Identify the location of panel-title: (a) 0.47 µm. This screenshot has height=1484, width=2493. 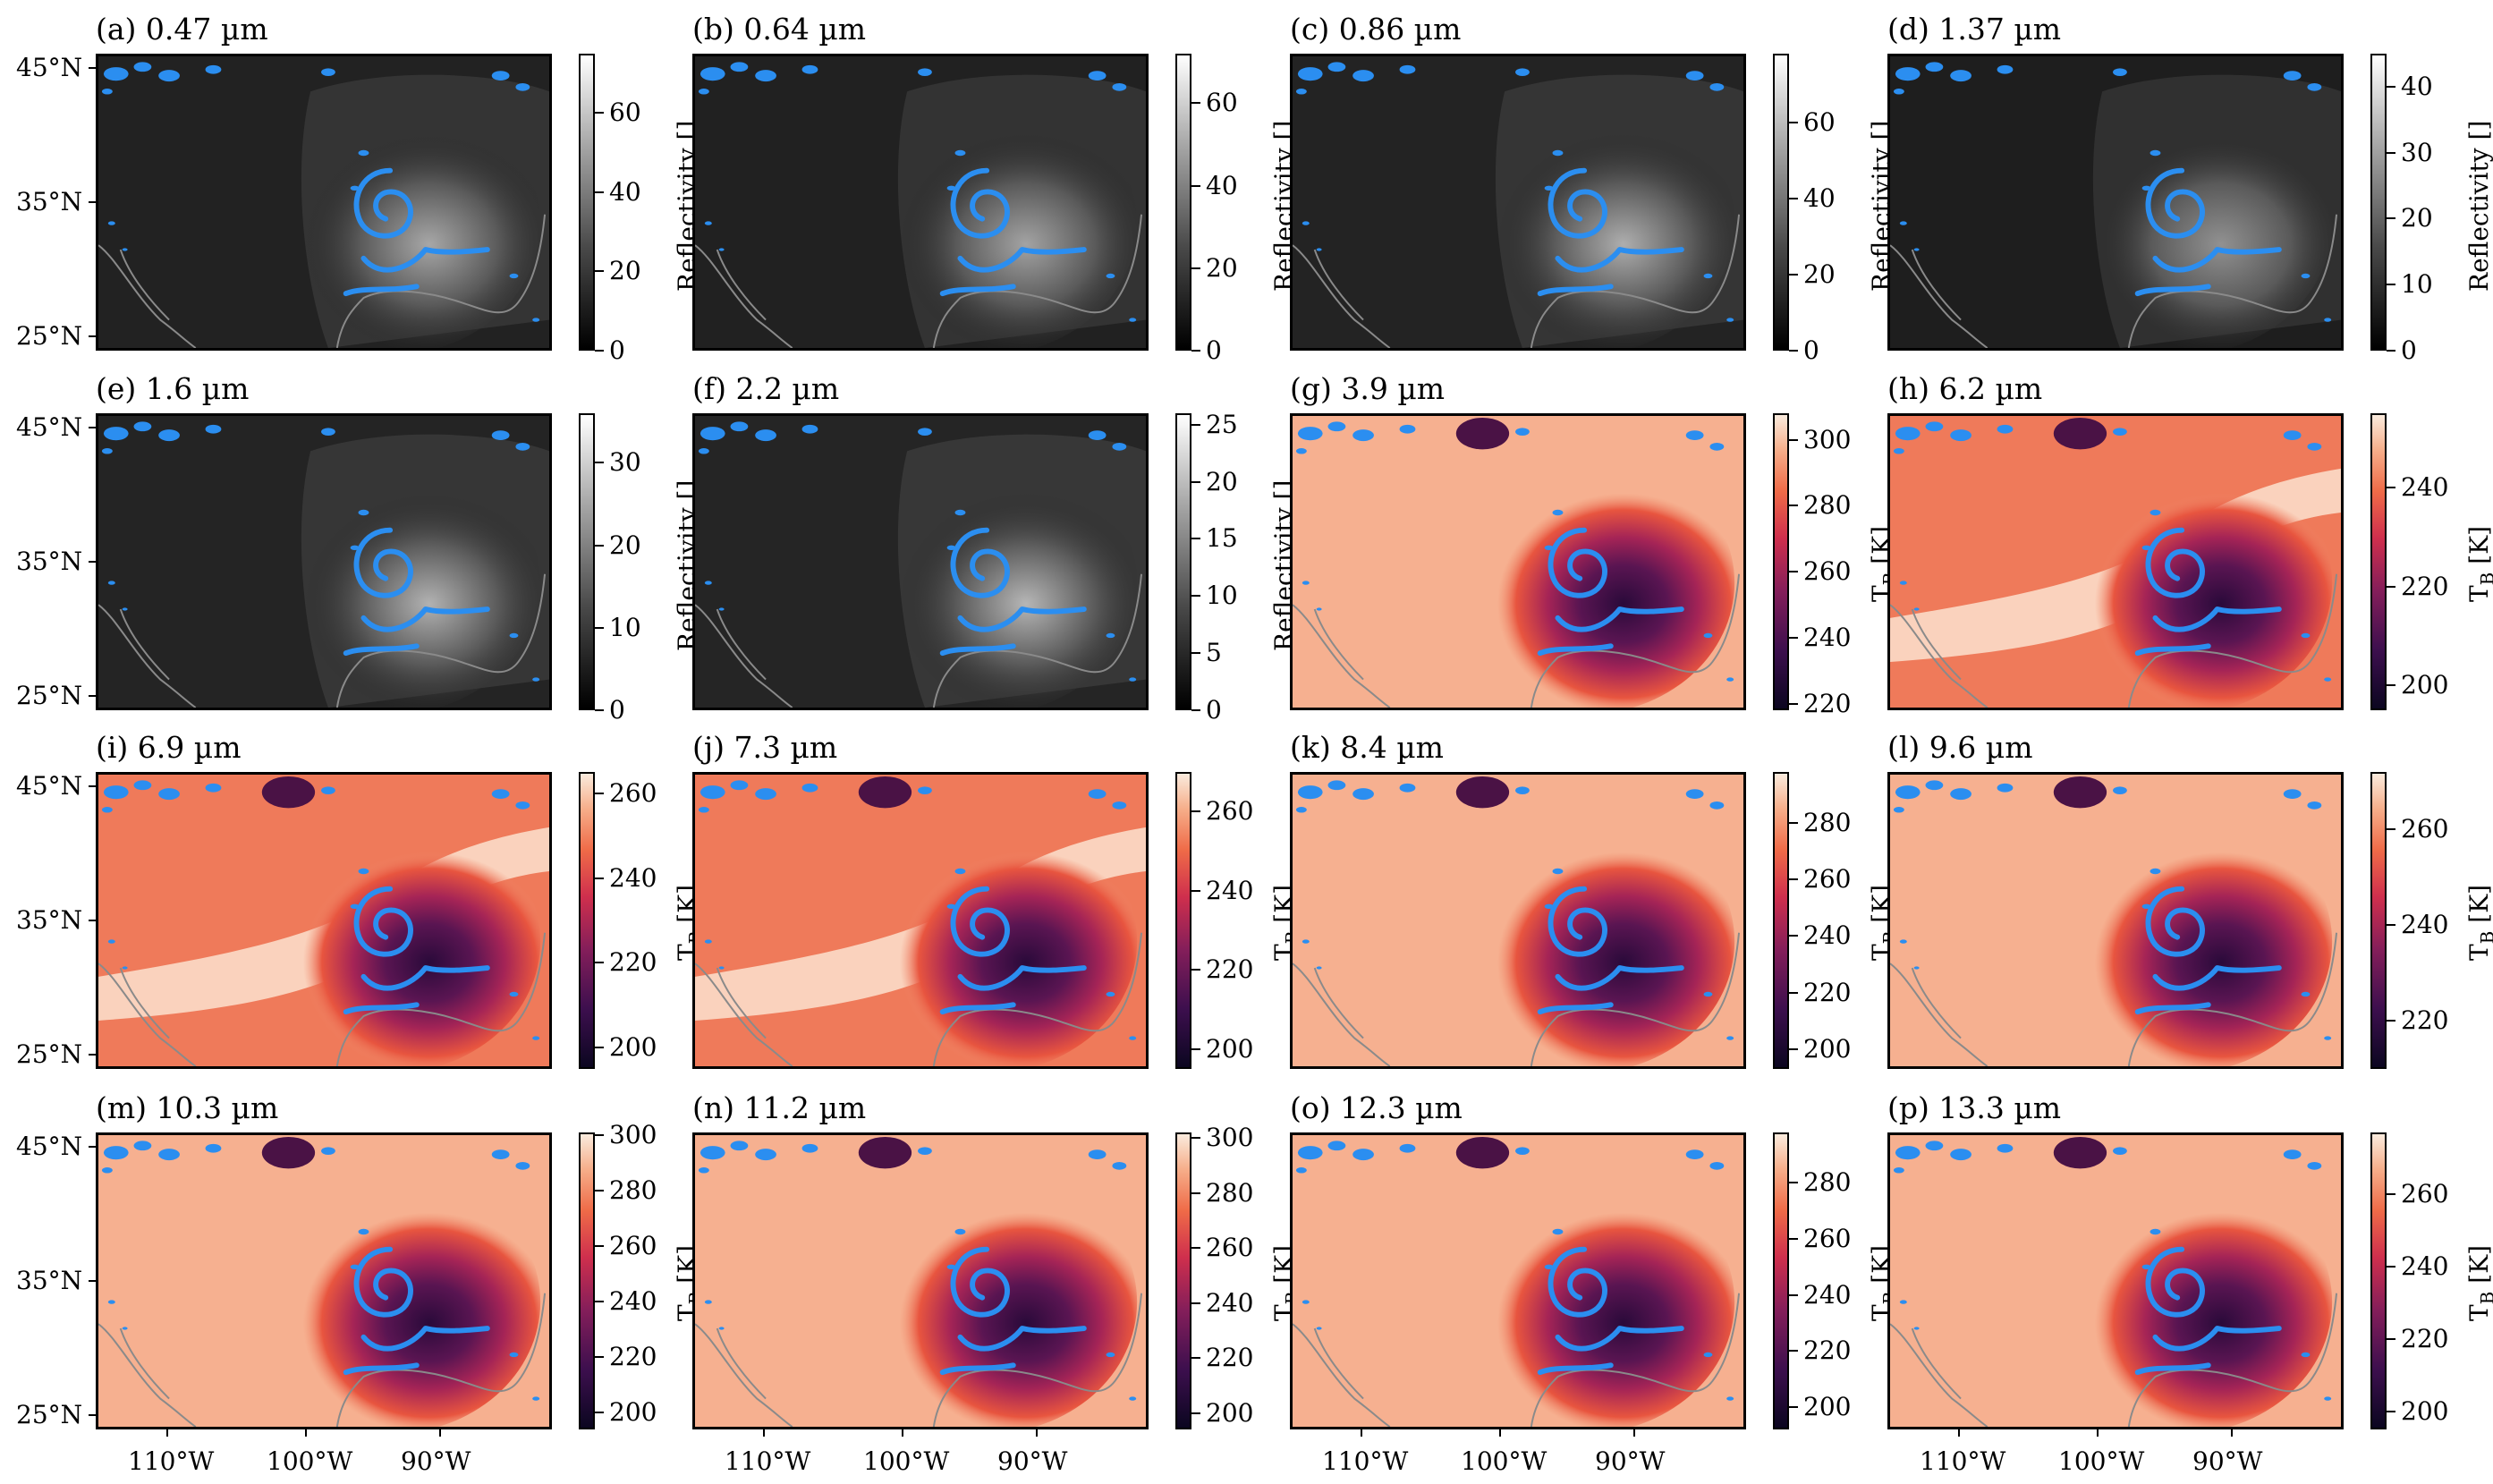
(182, 29).